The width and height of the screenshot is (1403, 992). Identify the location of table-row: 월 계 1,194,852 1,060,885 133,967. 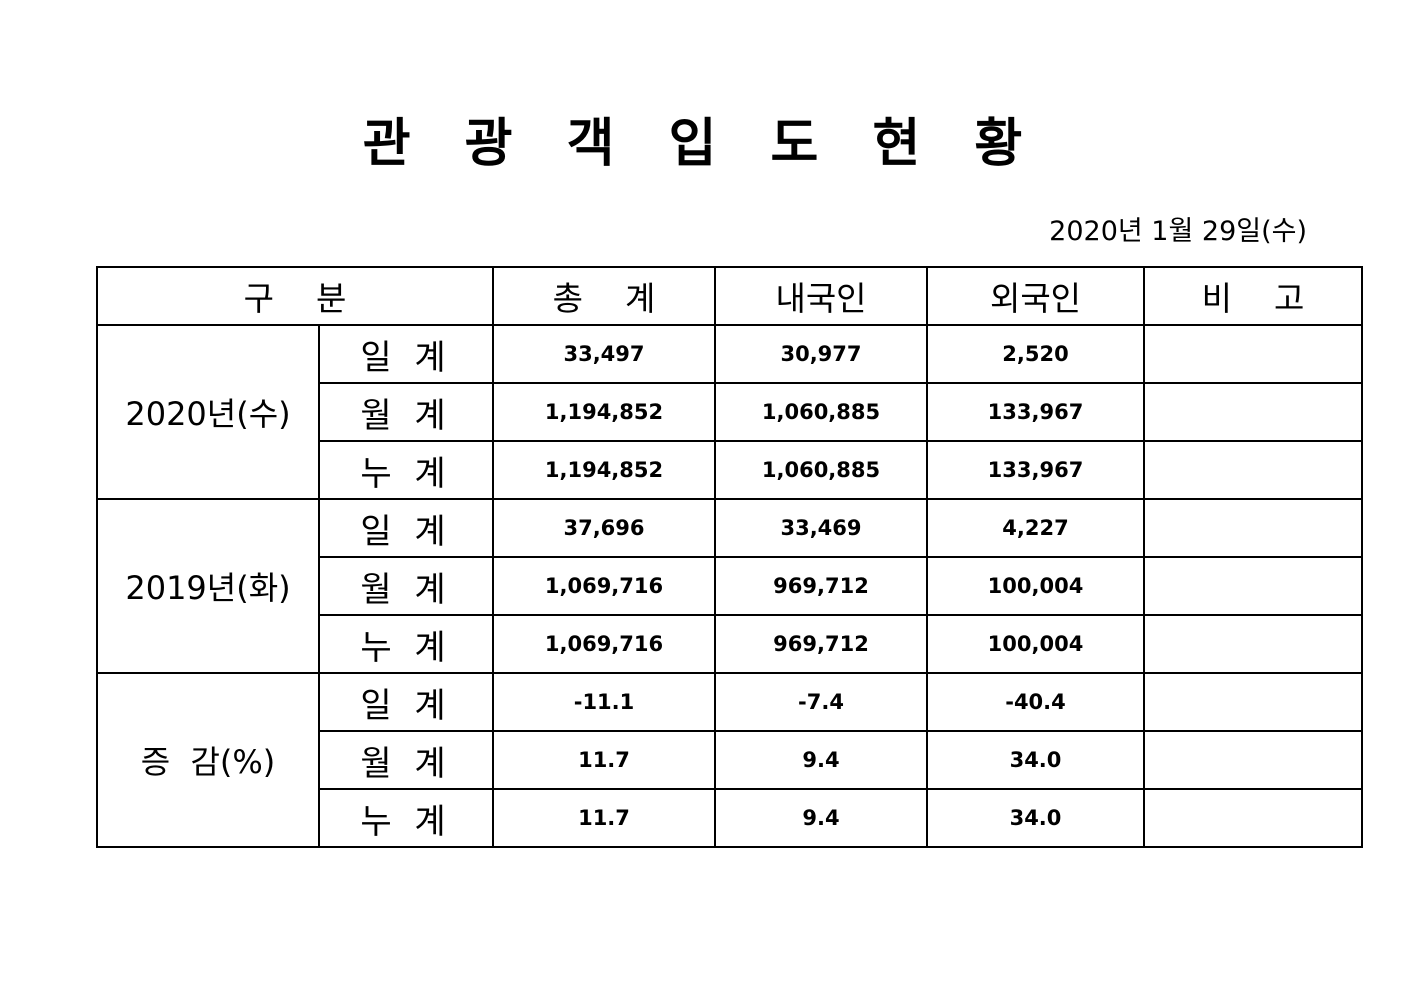
(730, 412).